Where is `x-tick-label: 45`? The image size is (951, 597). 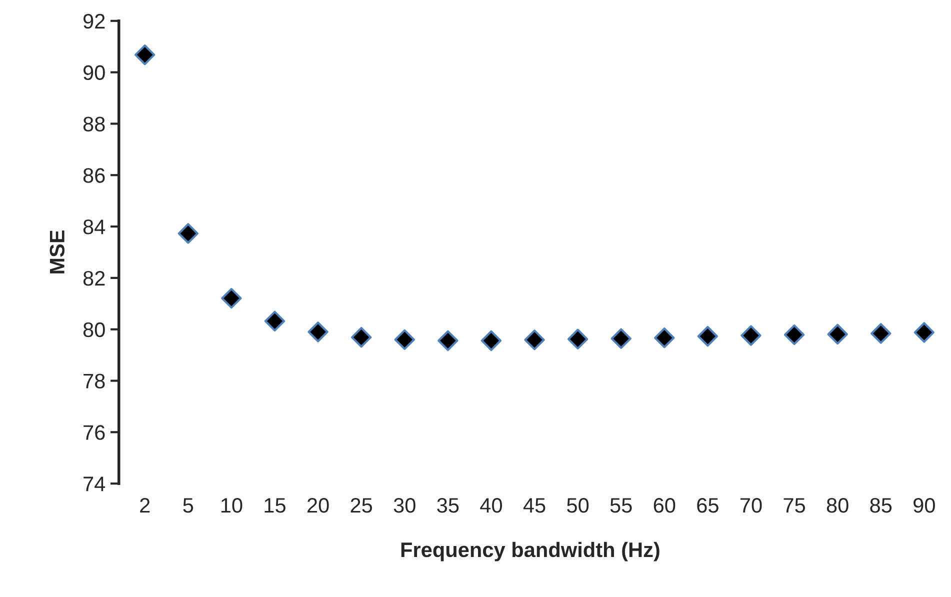
x-tick-label: 45 is located at coordinates (534, 505).